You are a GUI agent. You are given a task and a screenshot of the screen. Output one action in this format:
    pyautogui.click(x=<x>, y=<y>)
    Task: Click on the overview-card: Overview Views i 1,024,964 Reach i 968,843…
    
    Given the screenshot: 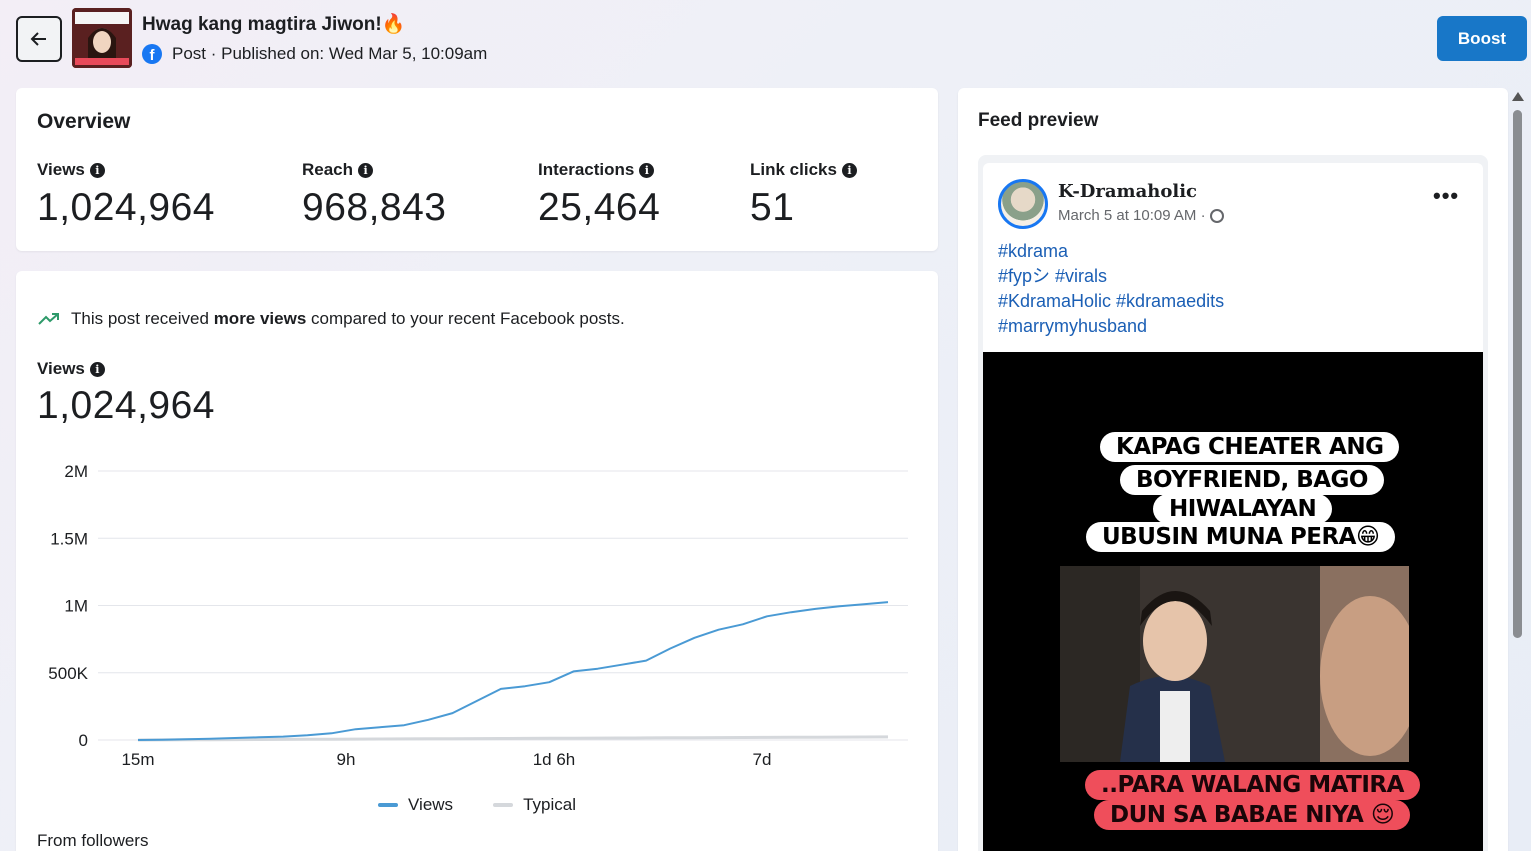 What is the action you would take?
    pyautogui.click(x=477, y=169)
    